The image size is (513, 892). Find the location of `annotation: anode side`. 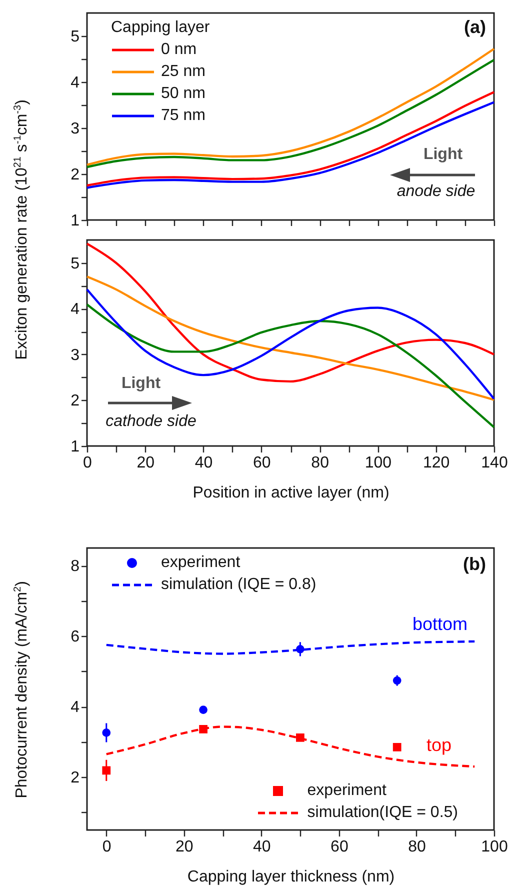

annotation: anode side is located at coordinates (436, 192).